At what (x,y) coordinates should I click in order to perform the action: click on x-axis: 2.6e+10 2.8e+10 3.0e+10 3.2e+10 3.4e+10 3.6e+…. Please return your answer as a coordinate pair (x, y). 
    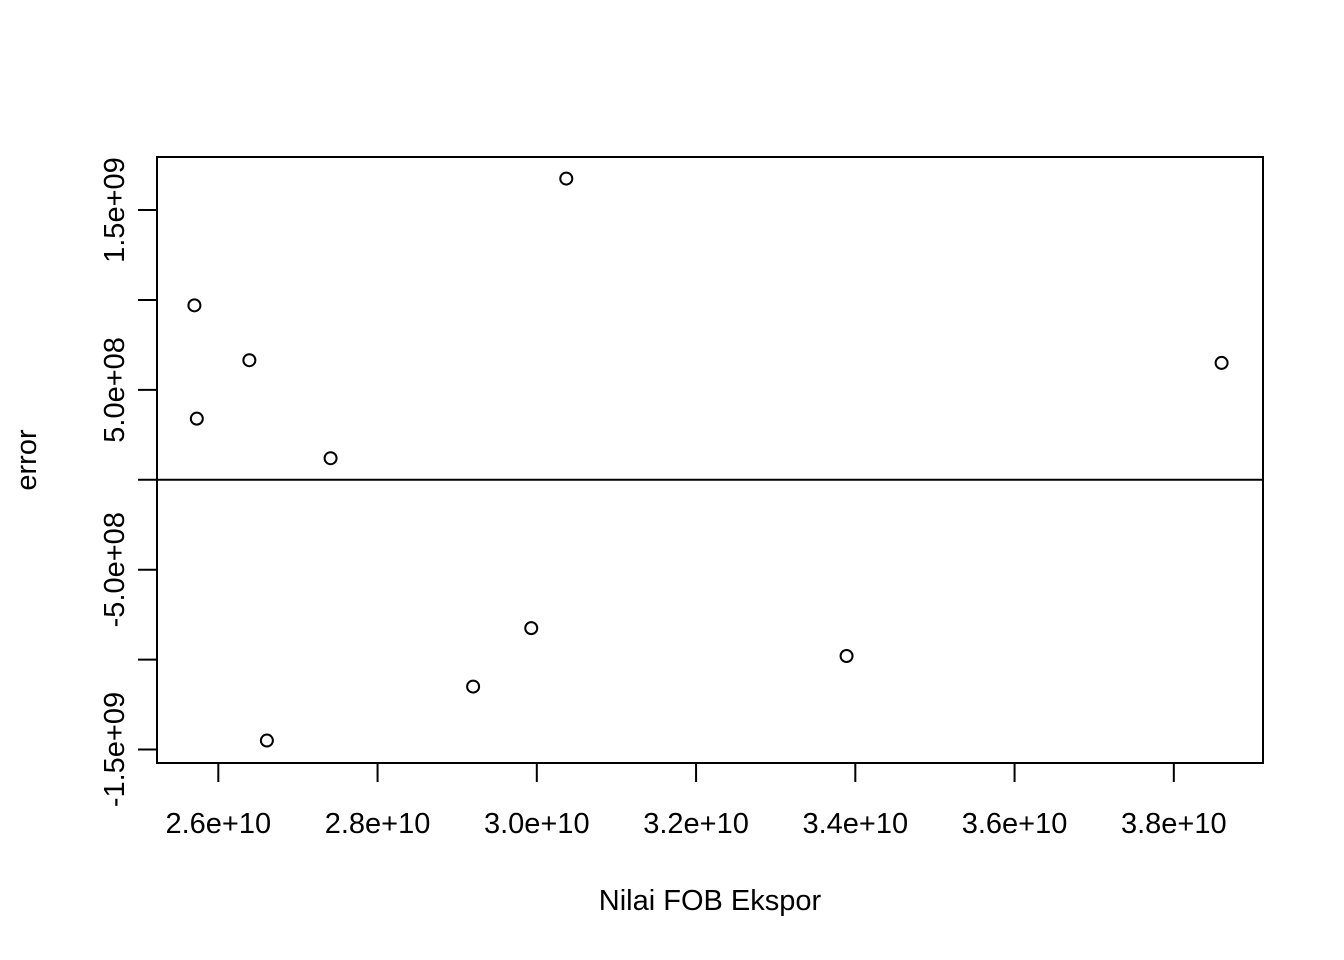
    Looking at the image, I should click on (696, 801).